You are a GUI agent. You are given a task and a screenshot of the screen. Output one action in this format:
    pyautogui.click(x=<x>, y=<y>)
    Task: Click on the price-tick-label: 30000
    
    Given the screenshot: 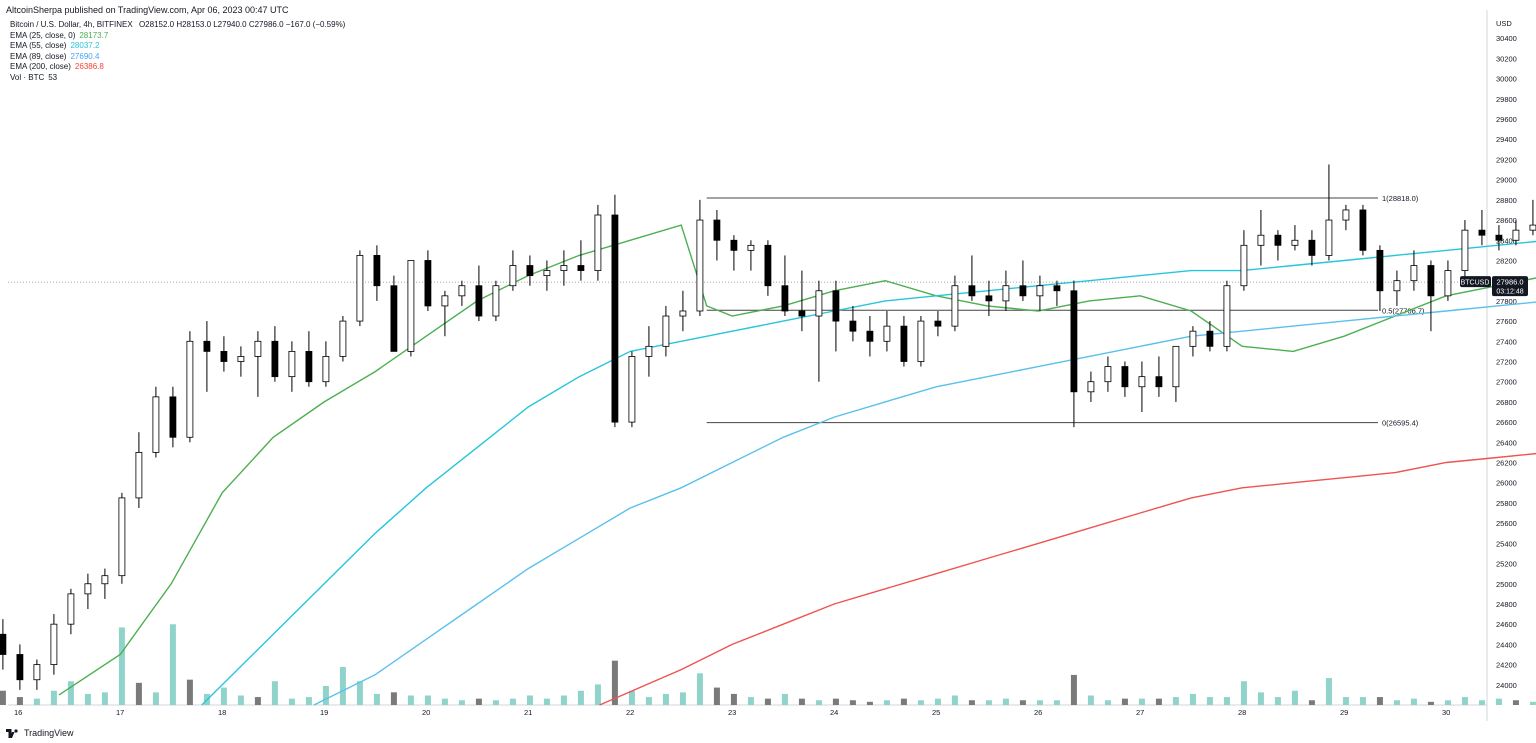 What is the action you would take?
    pyautogui.click(x=1506, y=79)
    